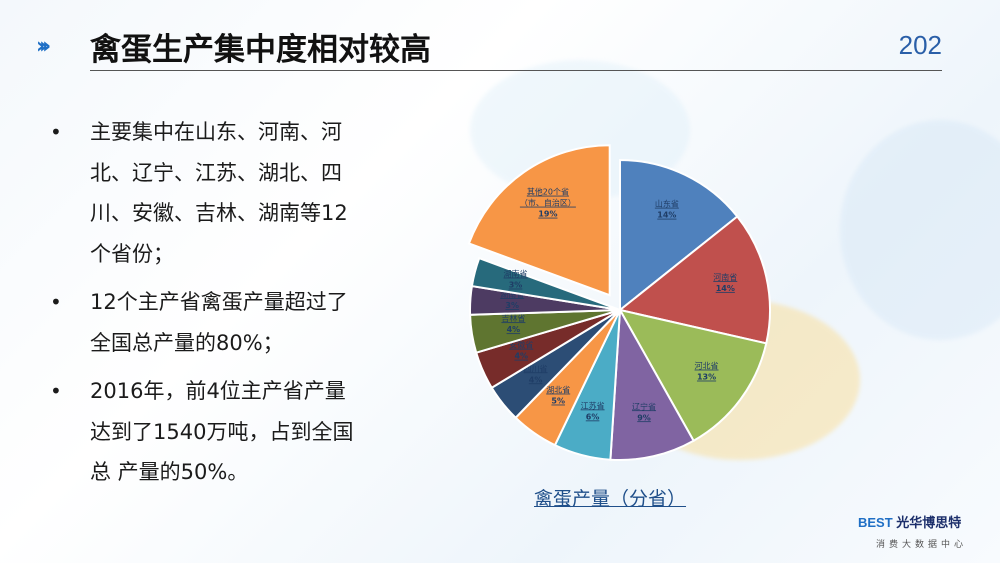 This screenshot has height=563, width=1000. What do you see at coordinates (500, 36) in the screenshot?
I see `header: ››› 禽蛋生产集中度相对较高 202` at bounding box center [500, 36].